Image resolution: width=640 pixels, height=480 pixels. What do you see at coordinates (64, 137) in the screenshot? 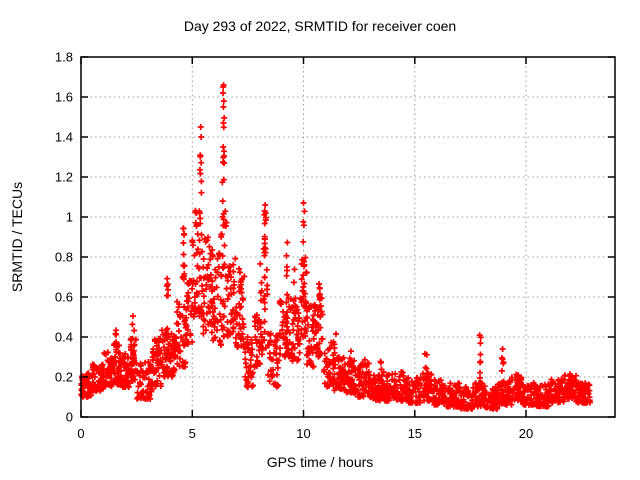
I see `y-tick-label: 1.4` at bounding box center [64, 137].